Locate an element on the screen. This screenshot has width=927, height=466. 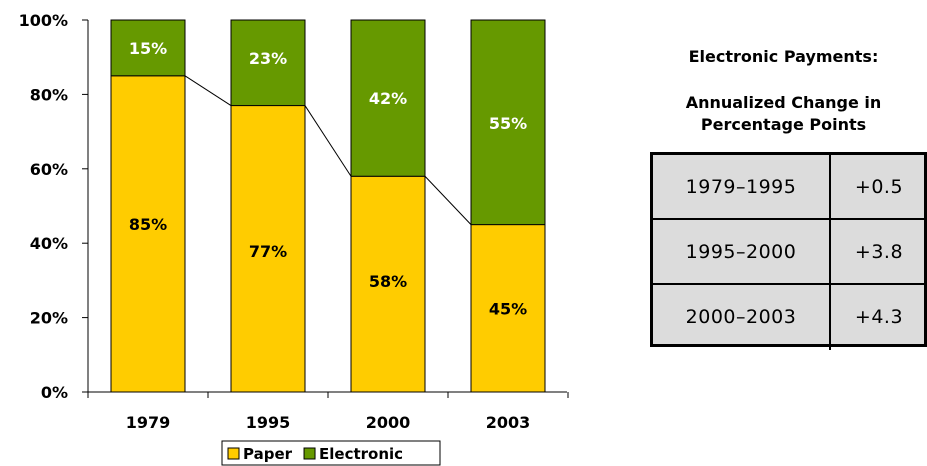
data-label-electronic-1995: 23% is located at coordinates (268, 58).